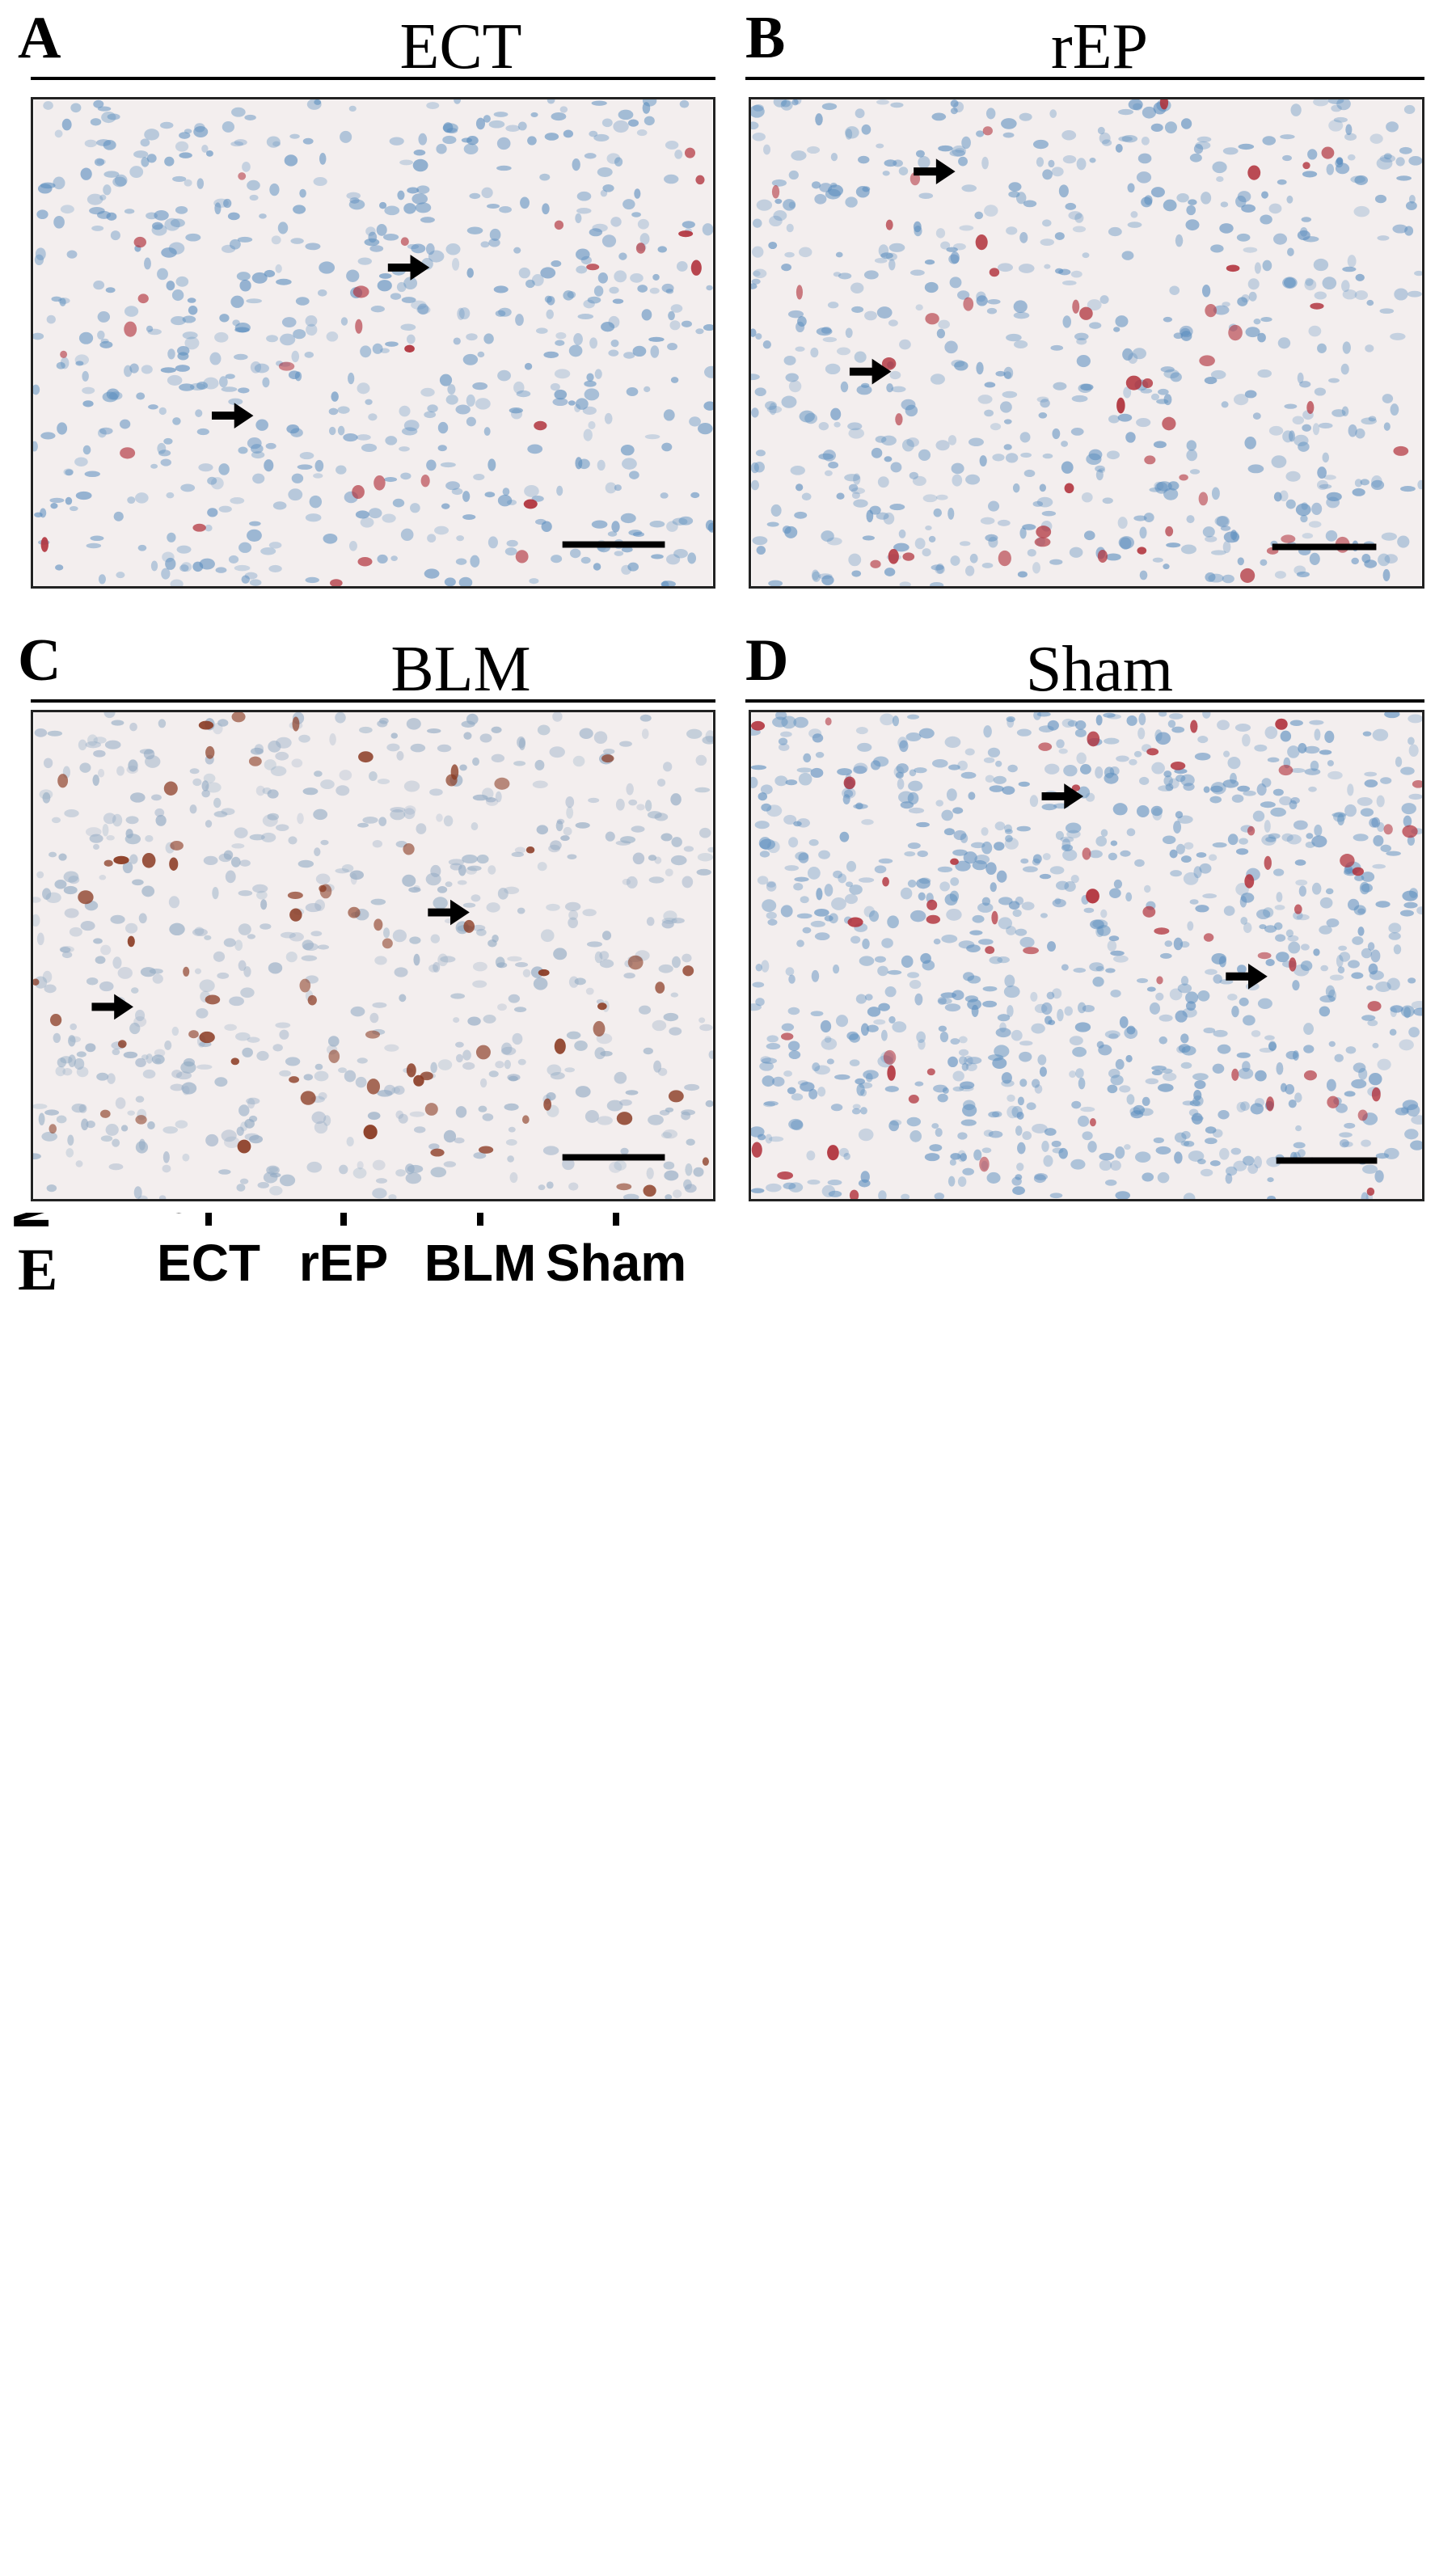 The width and height of the screenshot is (1456, 2575). I want to click on y-axis-label: MPO-positive cells (n/HPF), so click(32, 1221).